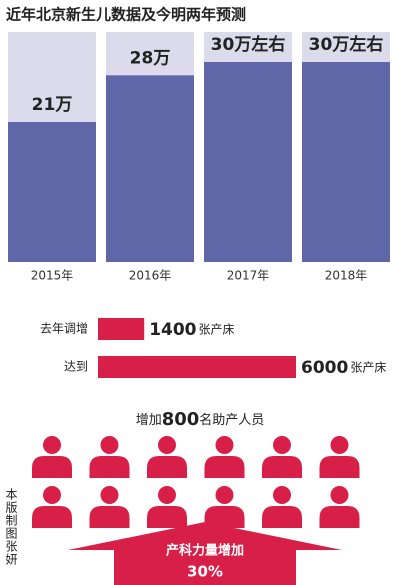 The width and height of the screenshot is (400, 585). I want to click on credit: 本版制图张妍, so click(11, 527).